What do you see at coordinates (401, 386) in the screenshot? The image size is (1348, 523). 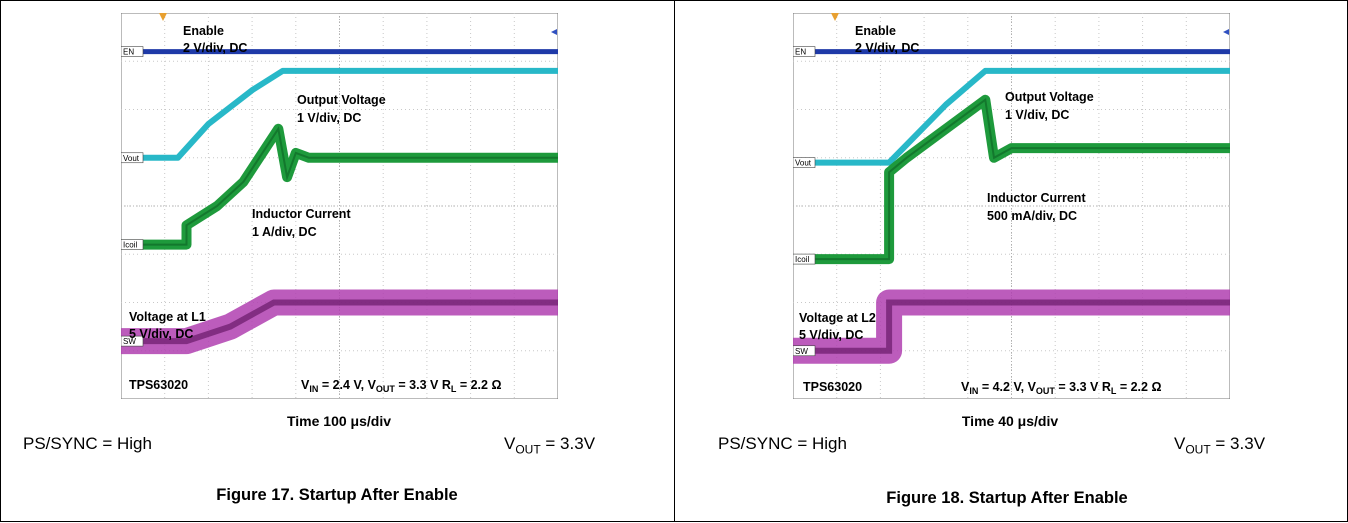 I see `test-conditions: VIN = 2.4 V, VOUT = 3.3 V RL = 2.2 Ω` at bounding box center [401, 386].